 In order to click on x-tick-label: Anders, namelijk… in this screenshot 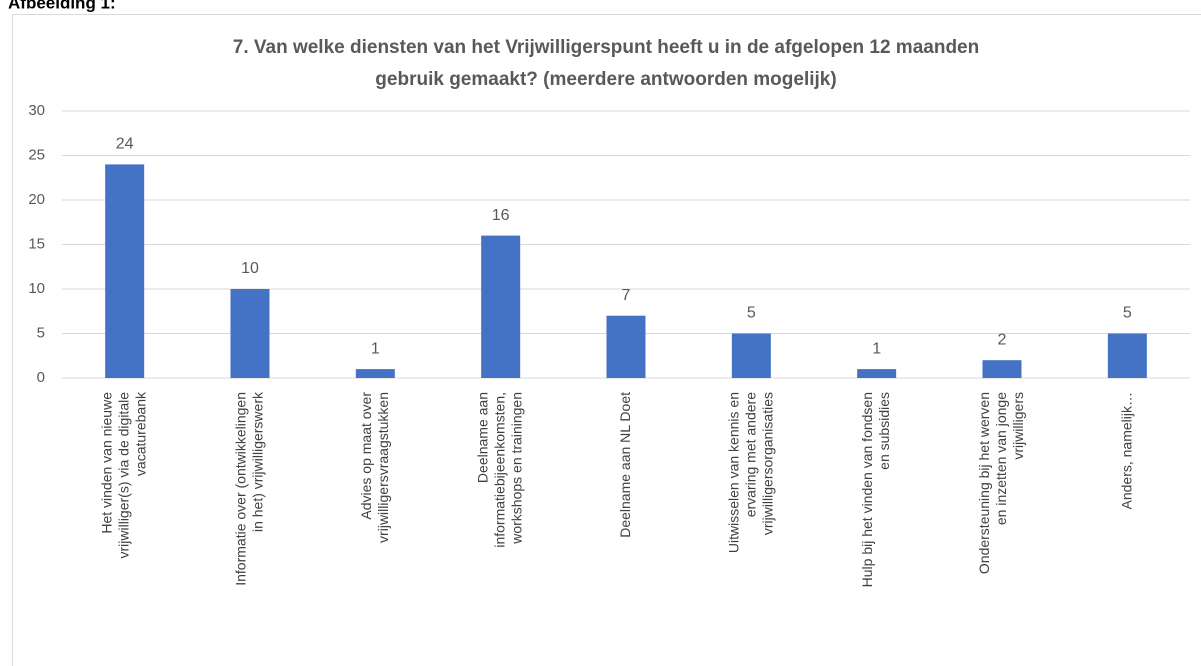, I will do `click(1126, 451)`.